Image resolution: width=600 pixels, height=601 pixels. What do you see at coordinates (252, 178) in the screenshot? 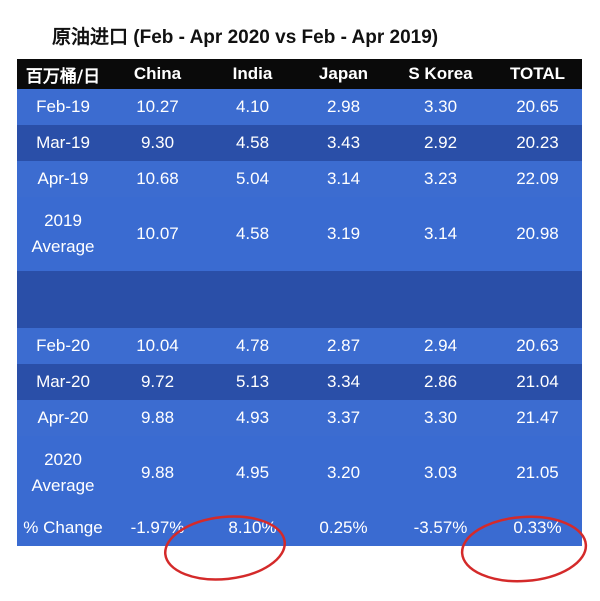
I see `cell-india: 5.04` at bounding box center [252, 178].